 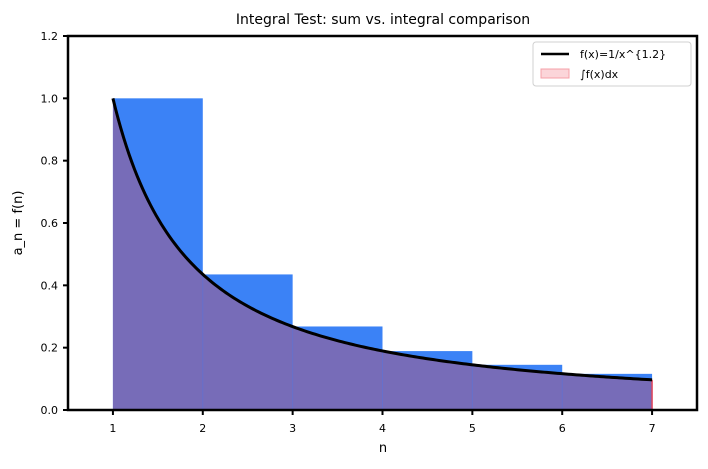 What do you see at coordinates (50, 161) in the screenshot?
I see `y-tick-label: 0.8` at bounding box center [50, 161].